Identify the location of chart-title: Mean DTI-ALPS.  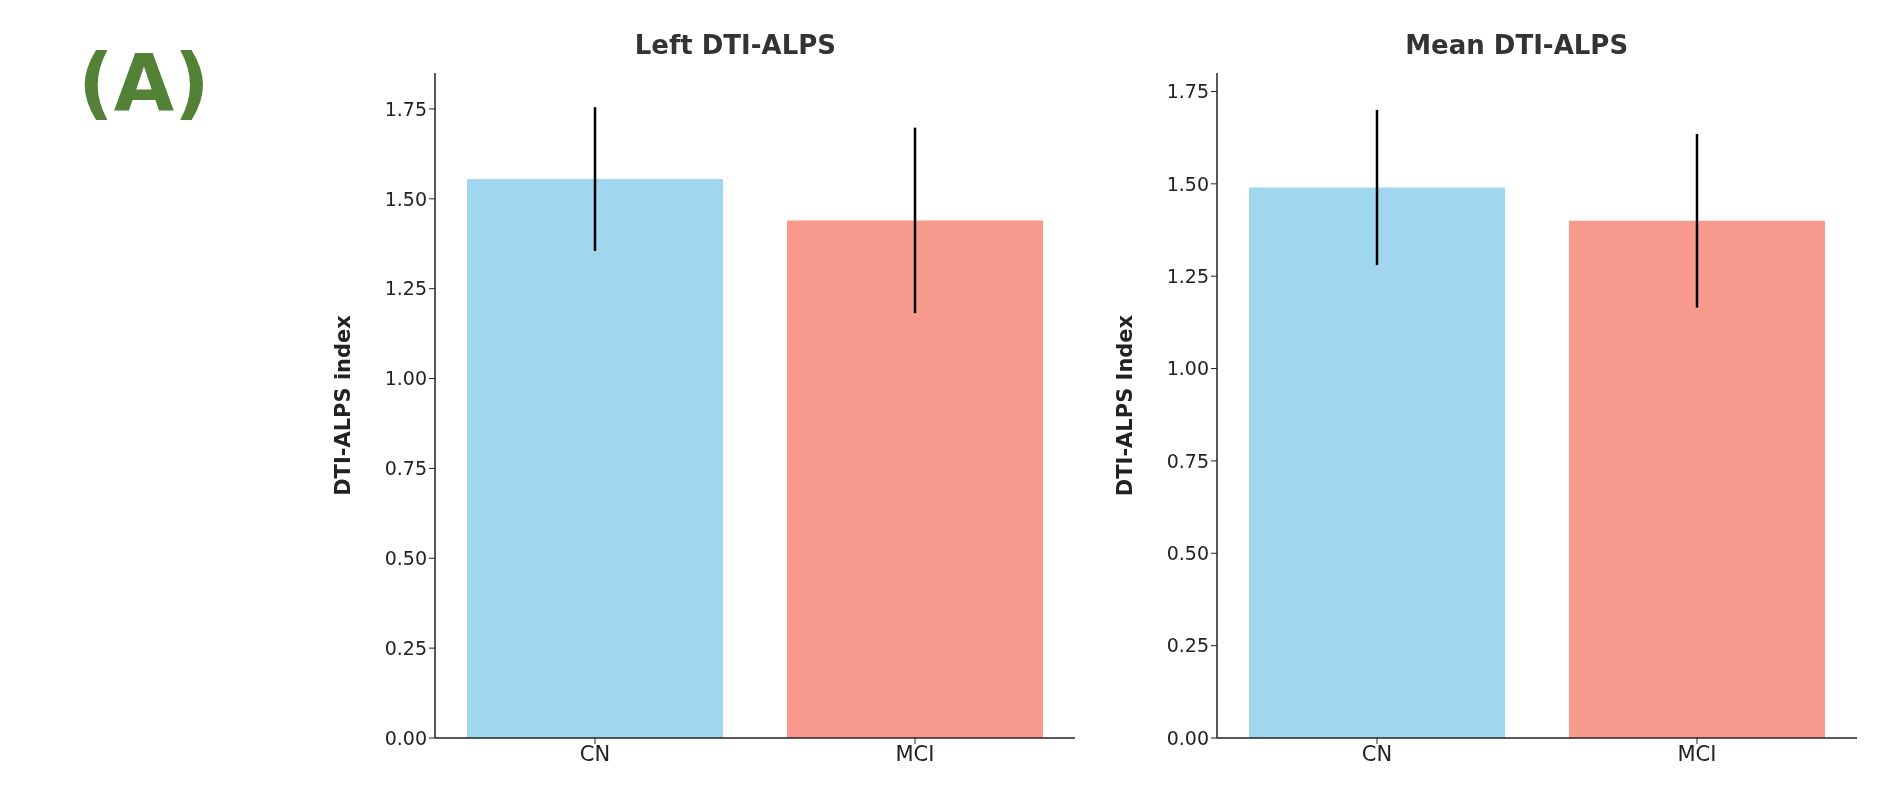
(1517, 45).